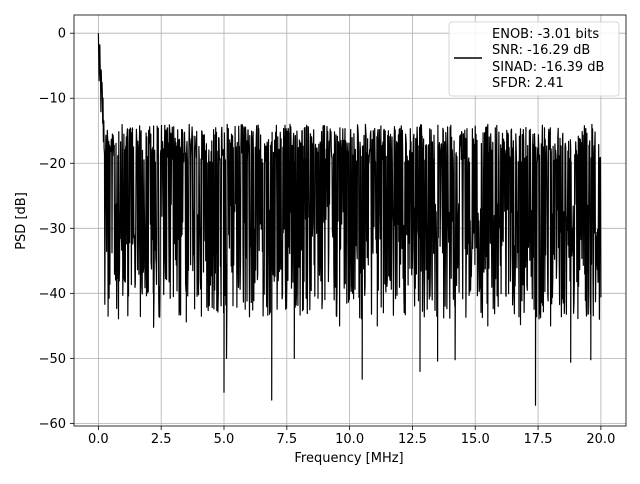  I want to click on x-axis: 0.0 2.5 5.0 7.5 10.0 12.5 15.0 17.5 20.0, so click(351, 436).